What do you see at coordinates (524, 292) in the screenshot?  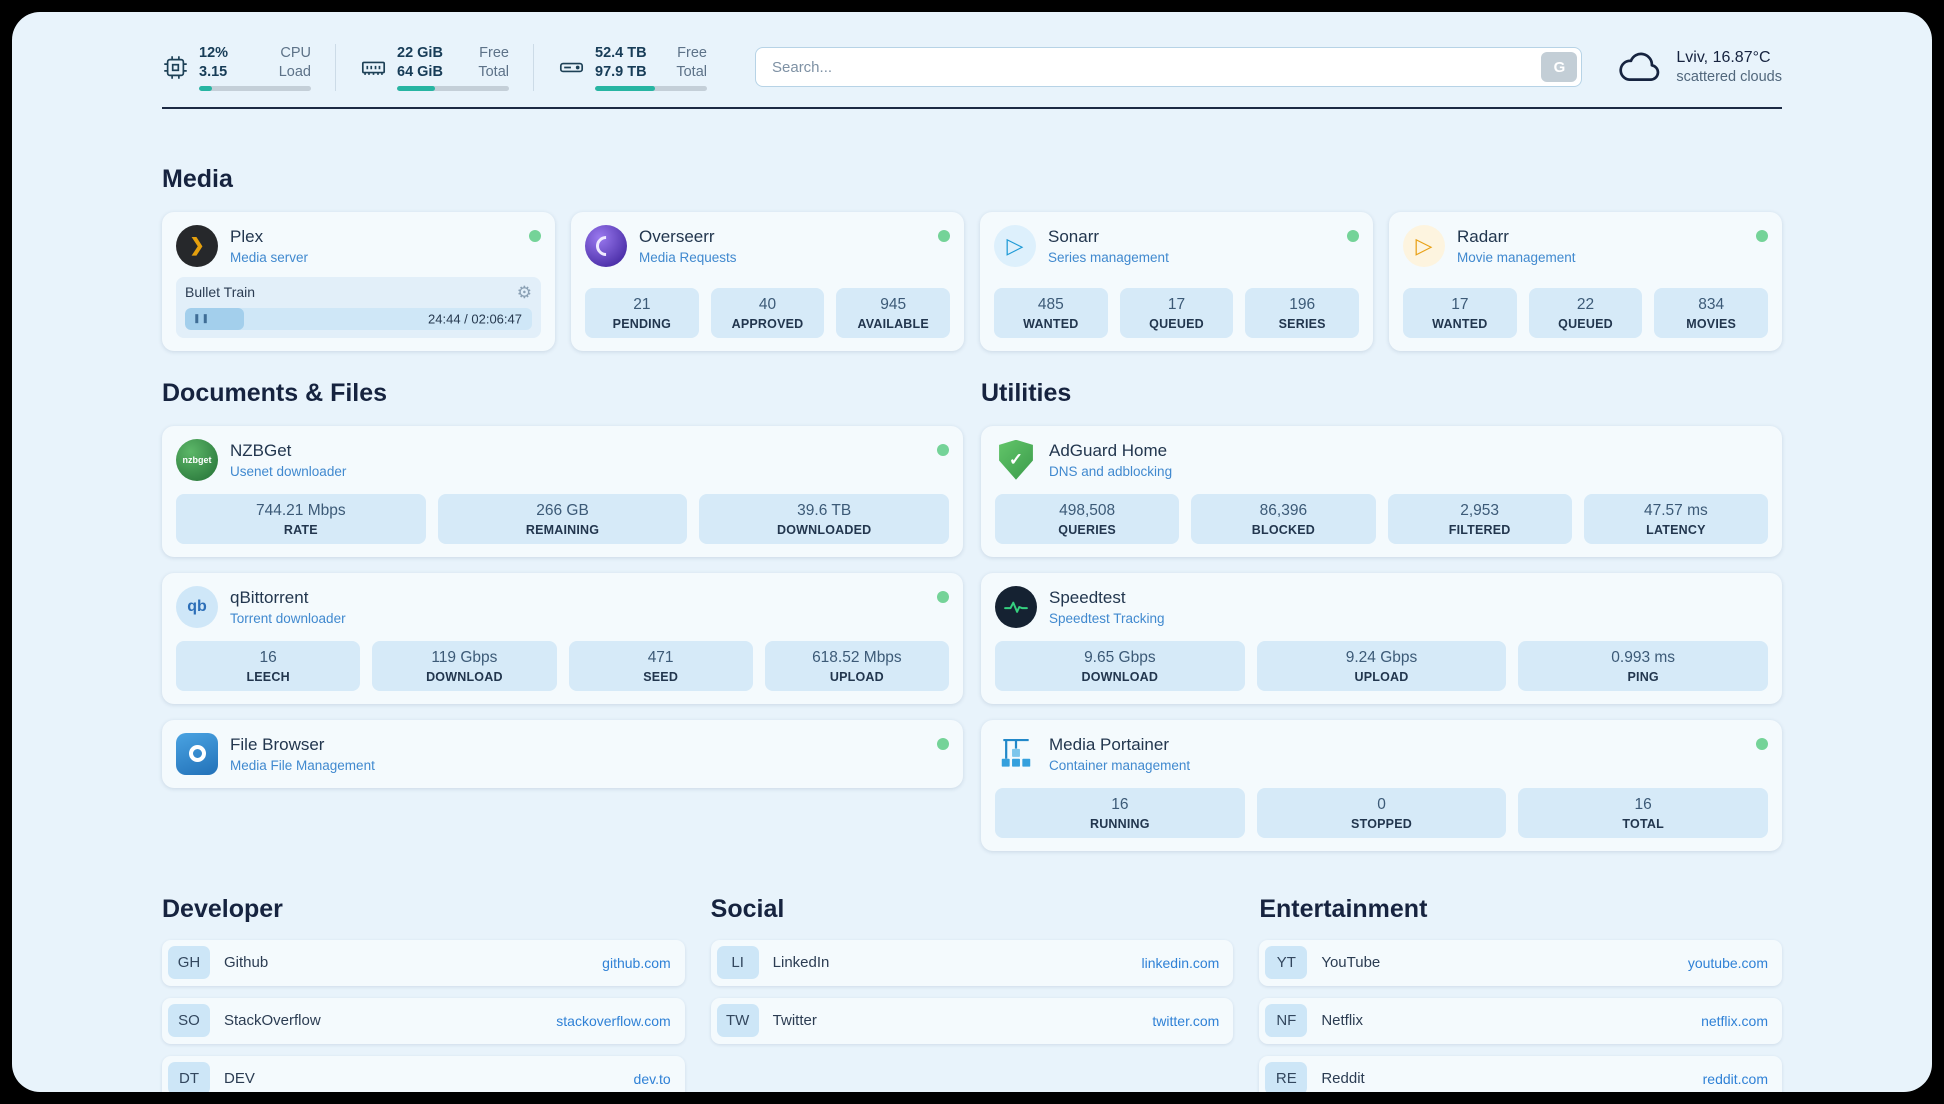 I see `gear-icon: ⚙` at bounding box center [524, 292].